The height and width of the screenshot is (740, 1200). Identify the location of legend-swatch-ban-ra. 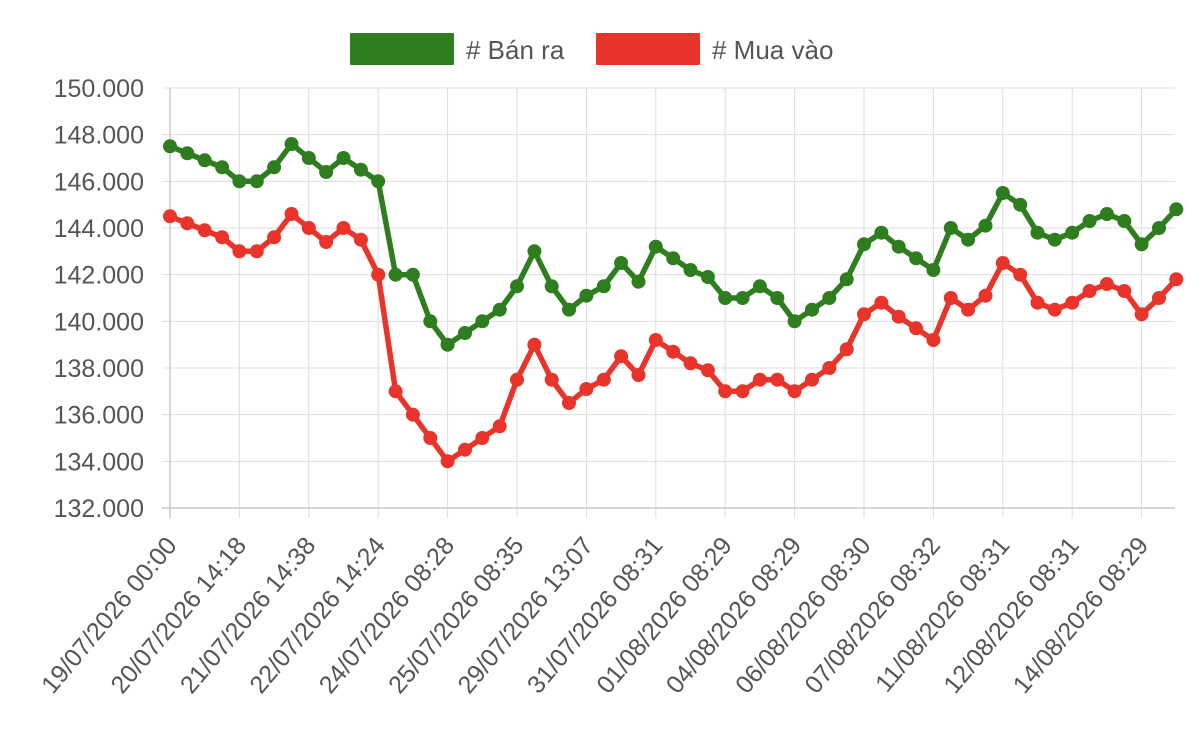
(402, 49).